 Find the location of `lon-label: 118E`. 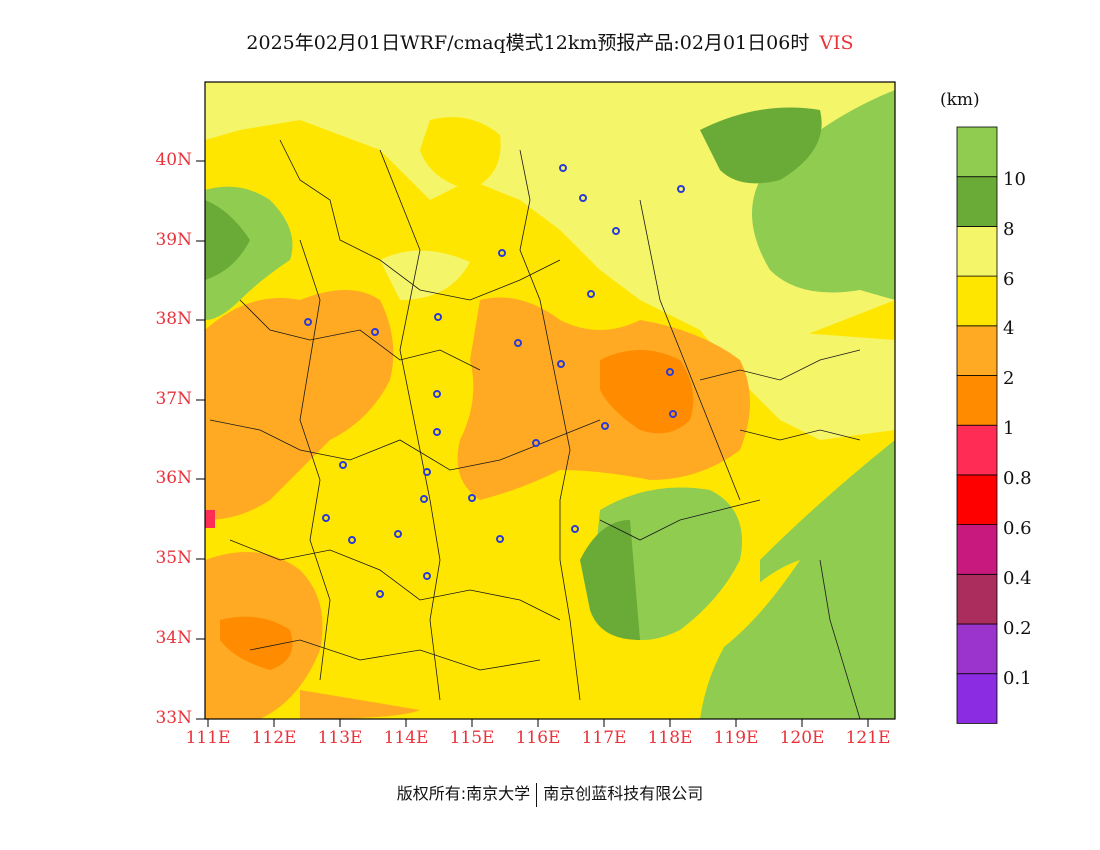

lon-label: 118E is located at coordinates (670, 738).